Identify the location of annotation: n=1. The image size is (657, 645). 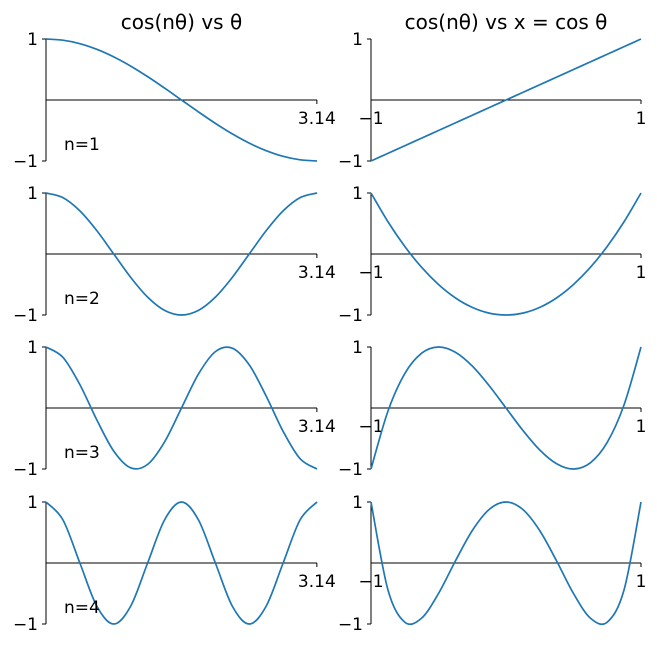
(82, 145).